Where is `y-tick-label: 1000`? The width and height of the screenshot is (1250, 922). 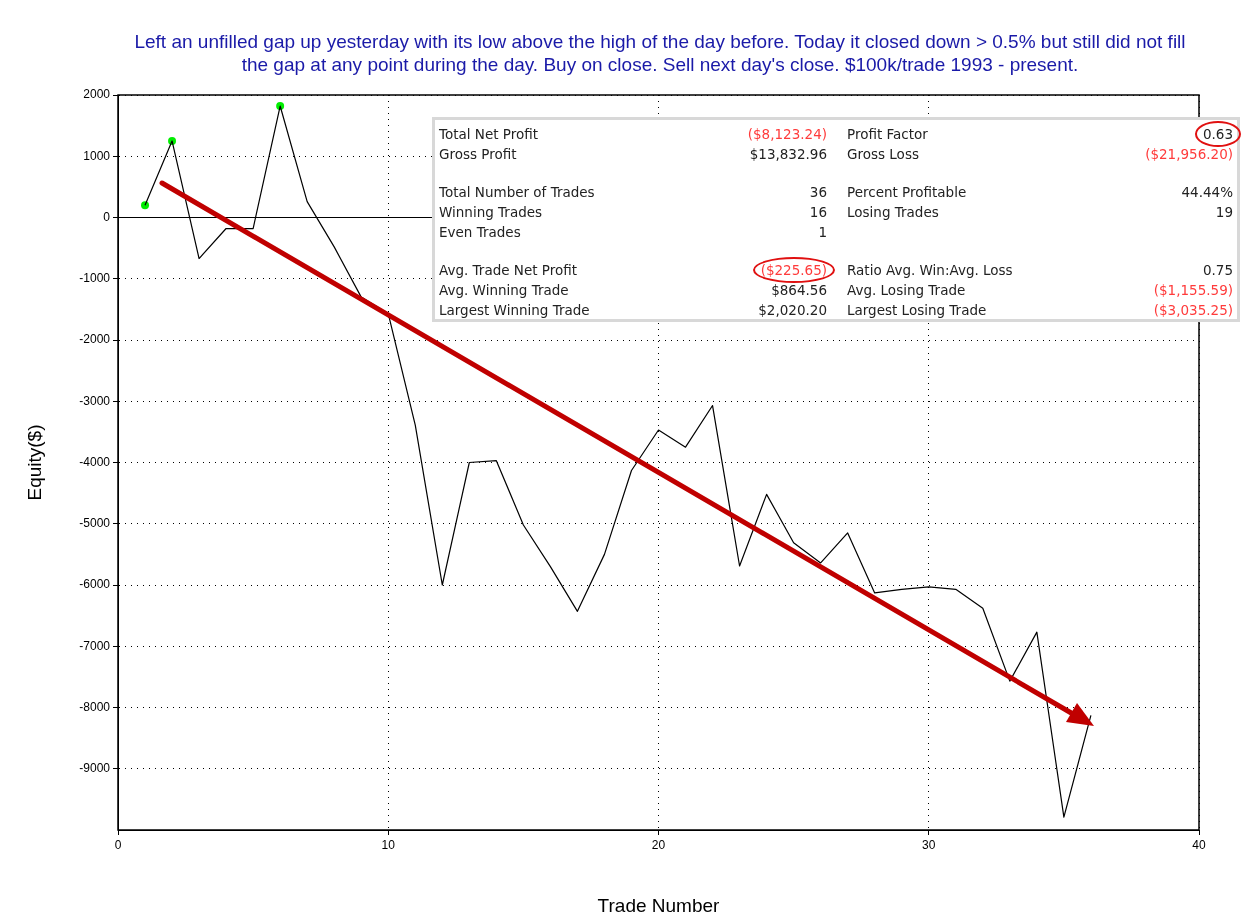 y-tick-label: 1000 is located at coordinates (97, 155).